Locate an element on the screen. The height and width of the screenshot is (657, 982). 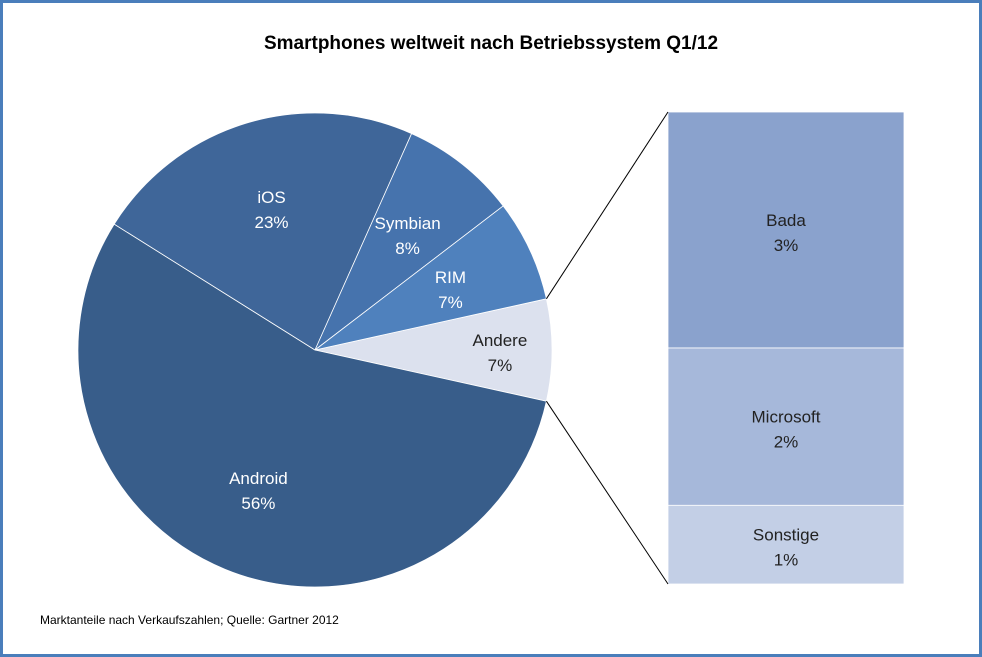
bar-label-microsoft: Microsoft is located at coordinates (786, 417).